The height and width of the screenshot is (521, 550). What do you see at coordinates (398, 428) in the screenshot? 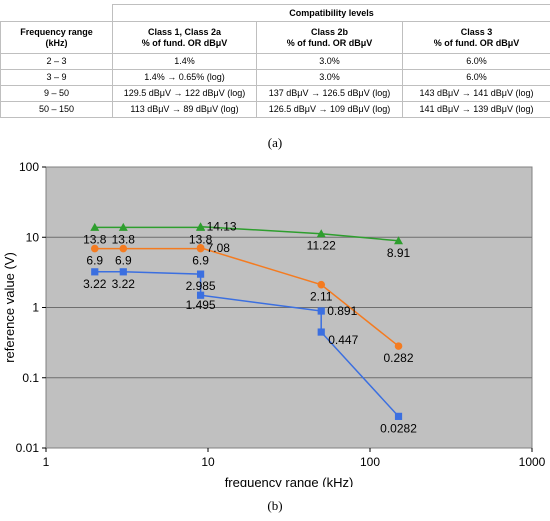
I see `data-label: 0.0282` at bounding box center [398, 428].